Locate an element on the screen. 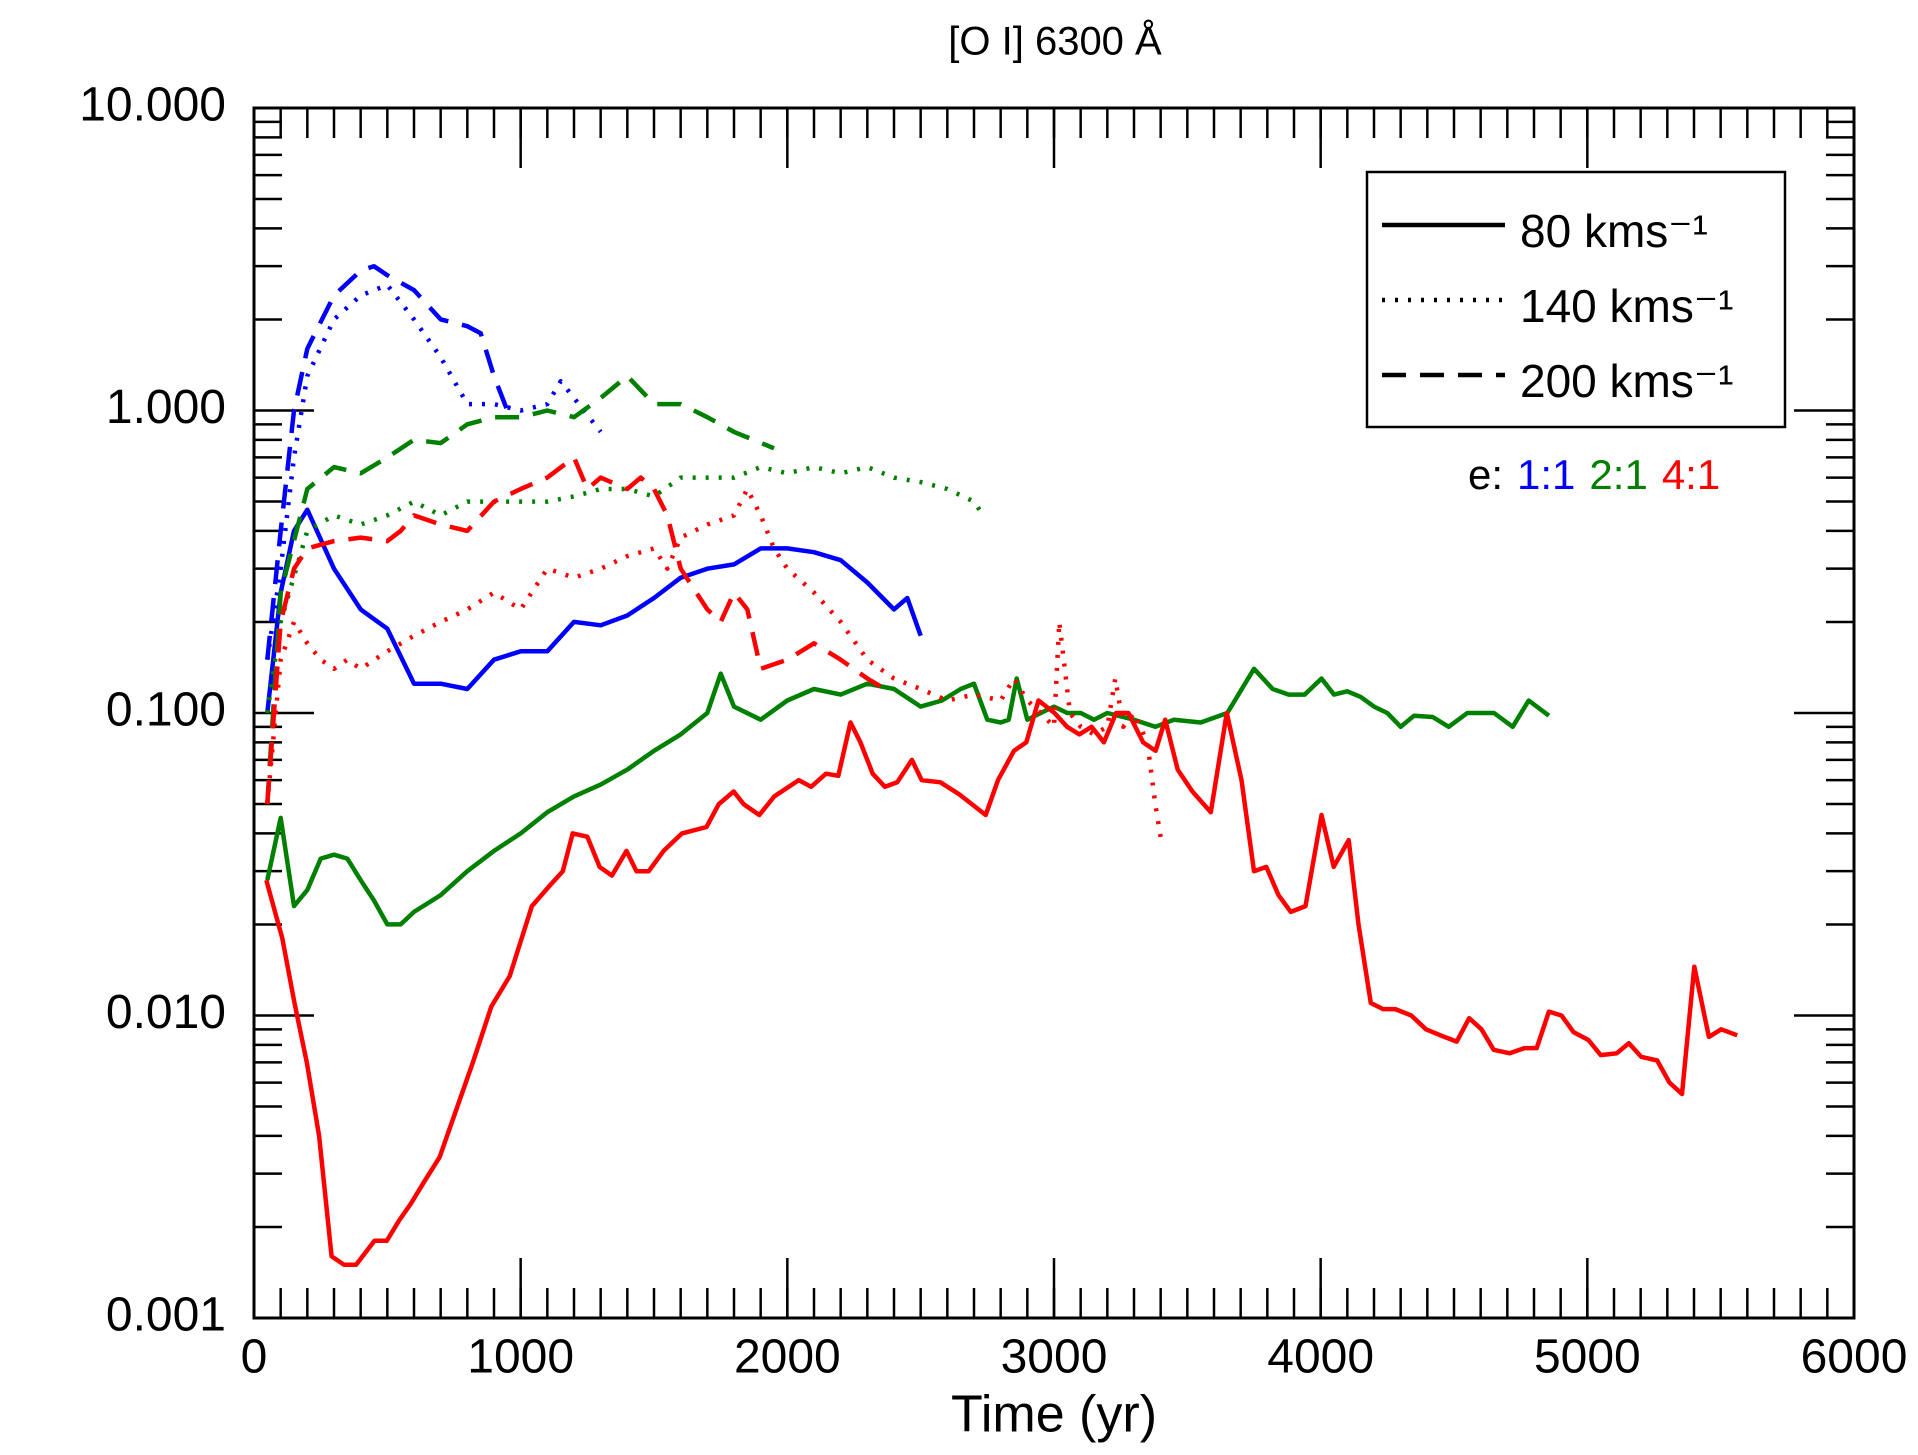 This screenshot has width=1918, height=1455. legend-label: 140 kms⁻¹ is located at coordinates (1626, 306).